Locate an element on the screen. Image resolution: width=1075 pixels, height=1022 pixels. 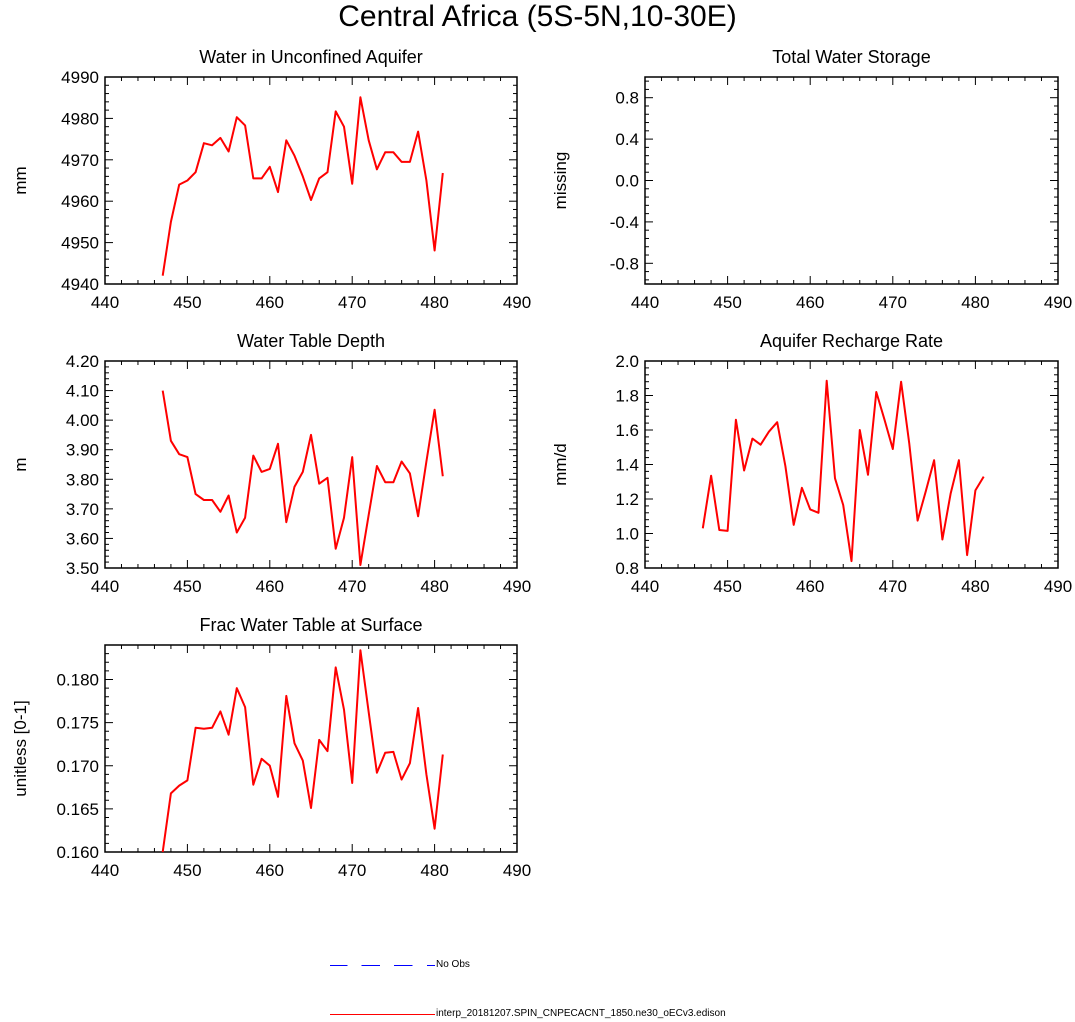
y-tick-label: 4980 is located at coordinates (80, 118).